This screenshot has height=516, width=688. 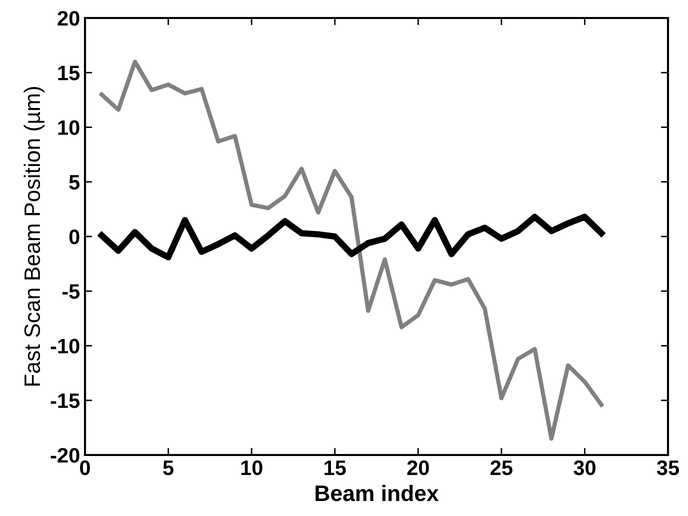 I want to click on x-tick-label: 15, so click(x=335, y=468).